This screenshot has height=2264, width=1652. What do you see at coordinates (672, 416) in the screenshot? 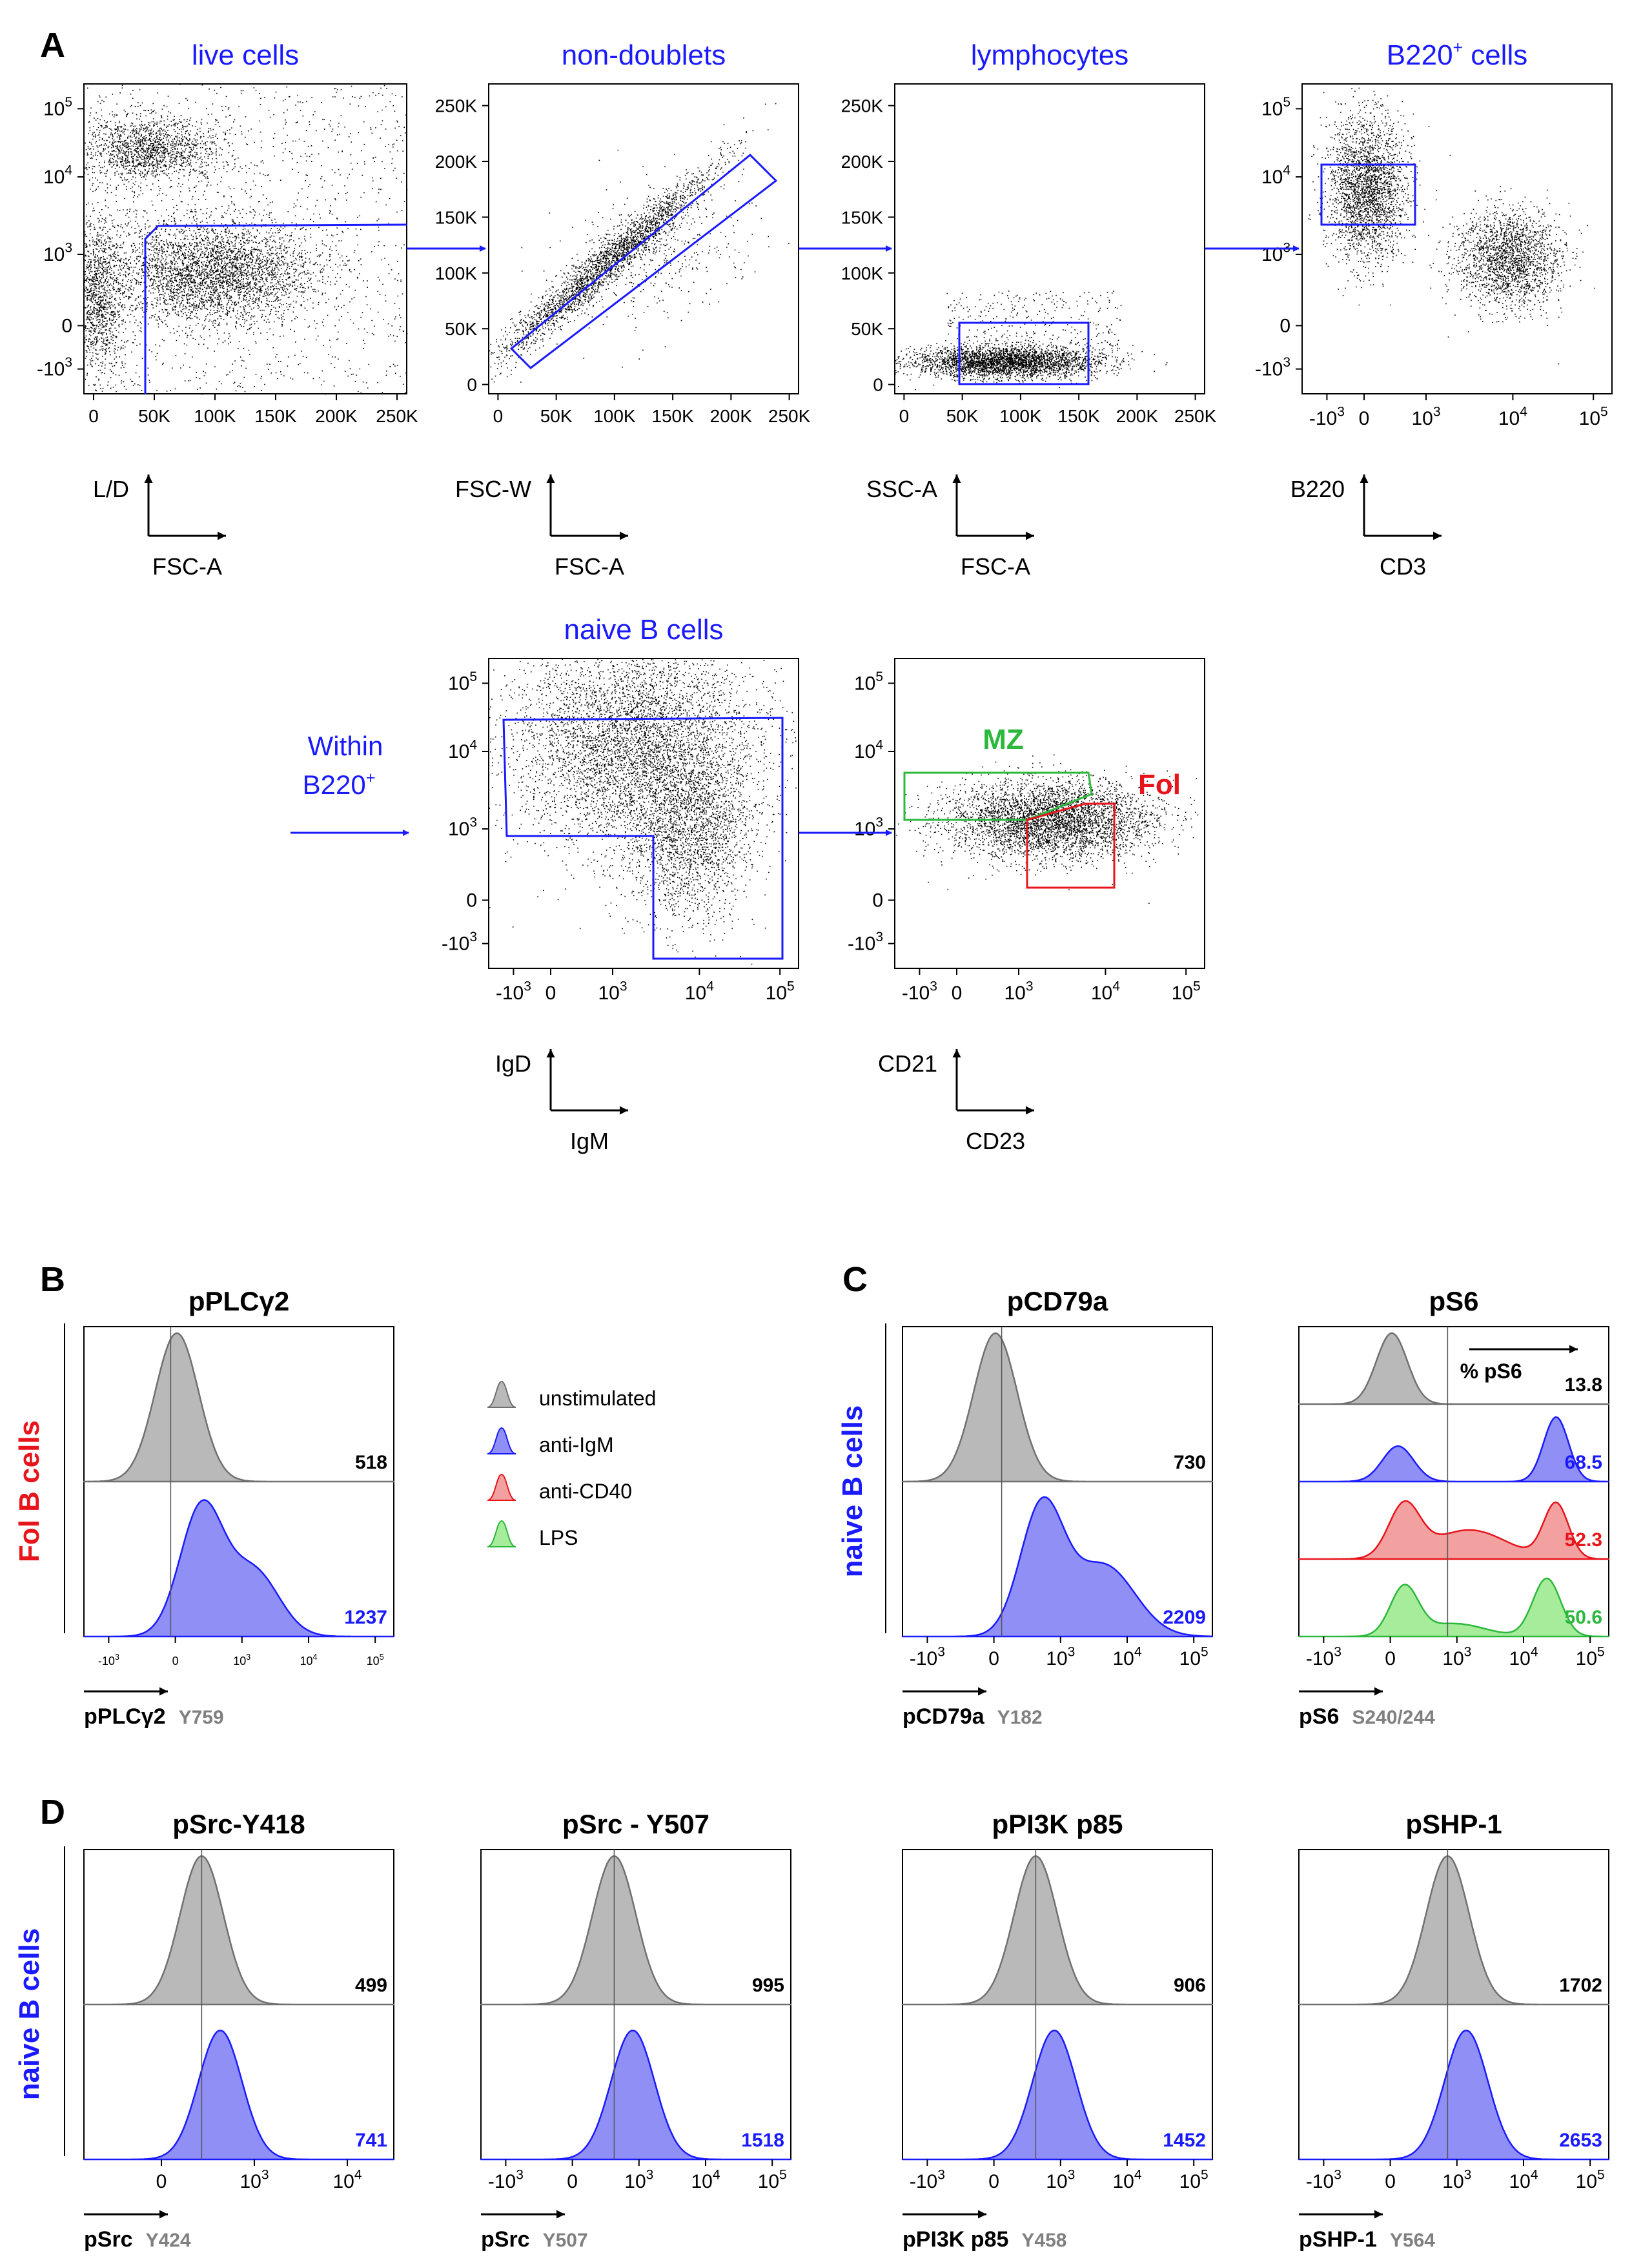
I see `x-tick-label: 150K` at bounding box center [672, 416].